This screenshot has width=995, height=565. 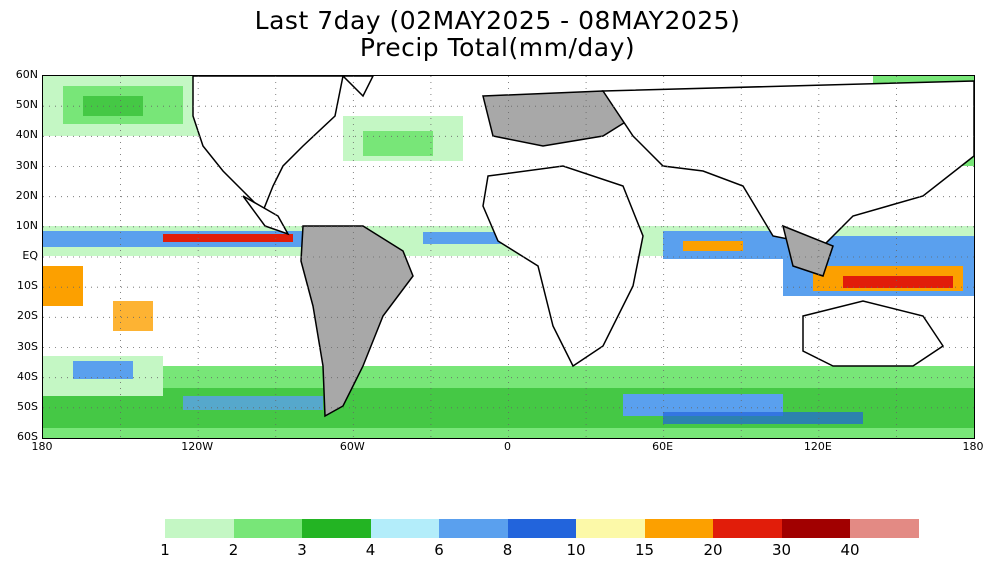 What do you see at coordinates (197, 446) in the screenshot?
I see `lon-label: 120W` at bounding box center [197, 446].